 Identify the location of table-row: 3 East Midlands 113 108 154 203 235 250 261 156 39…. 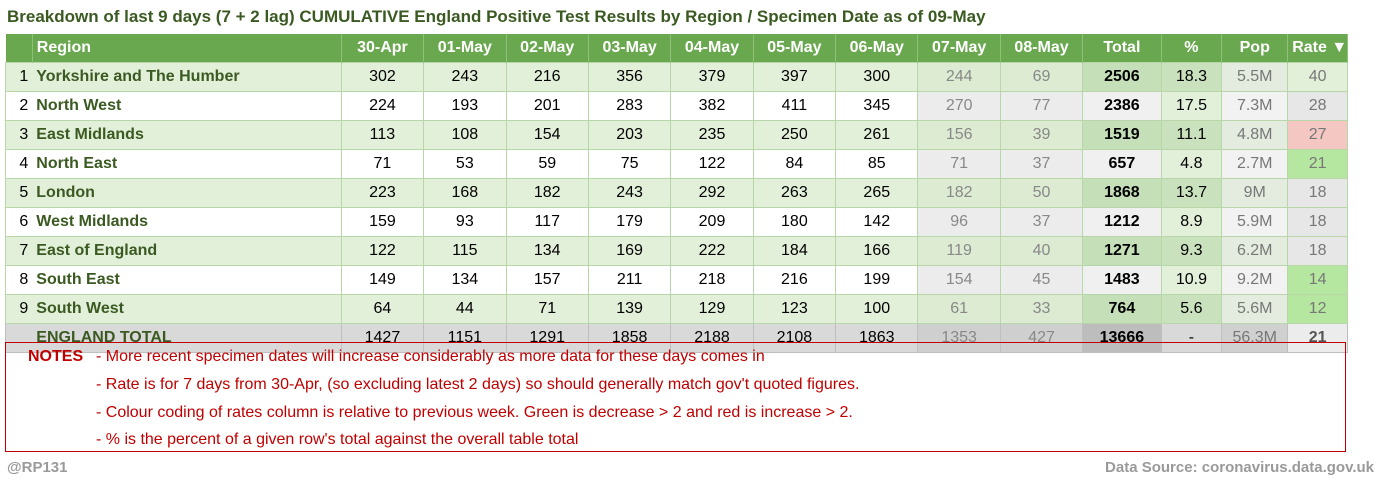
(676, 135).